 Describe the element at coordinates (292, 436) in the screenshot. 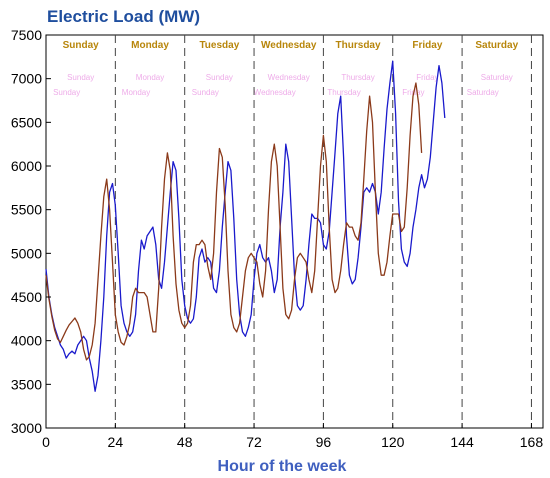

I see `x-axis-ticks: 0 24 48 72 96 120 144 168` at that location.